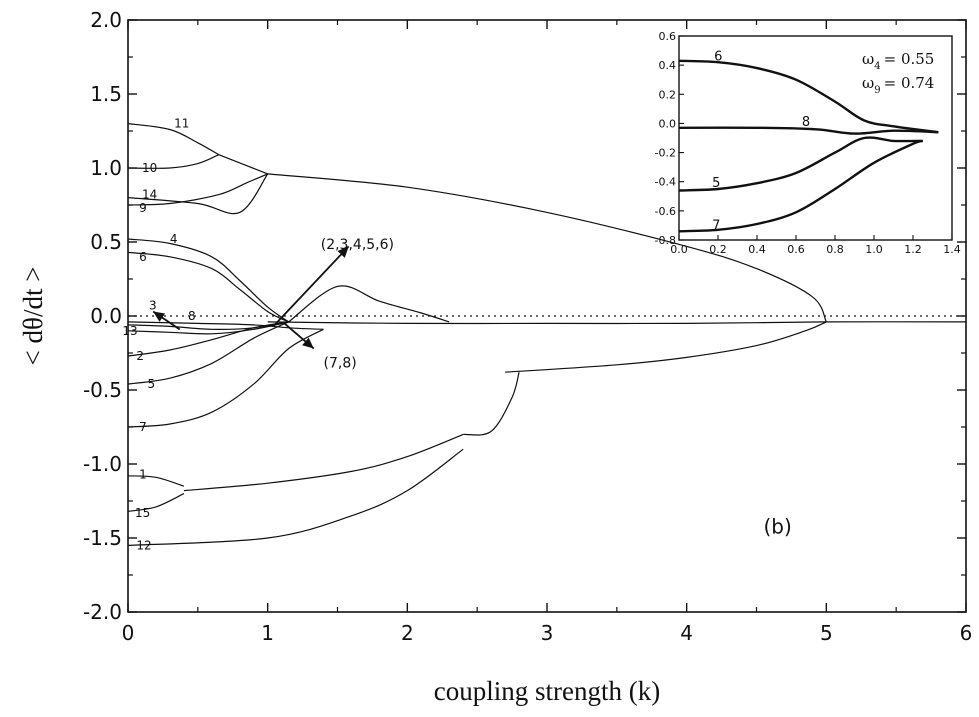 The height and width of the screenshot is (717, 979). I want to click on y-tick-label: 2.0, so click(106, 20).